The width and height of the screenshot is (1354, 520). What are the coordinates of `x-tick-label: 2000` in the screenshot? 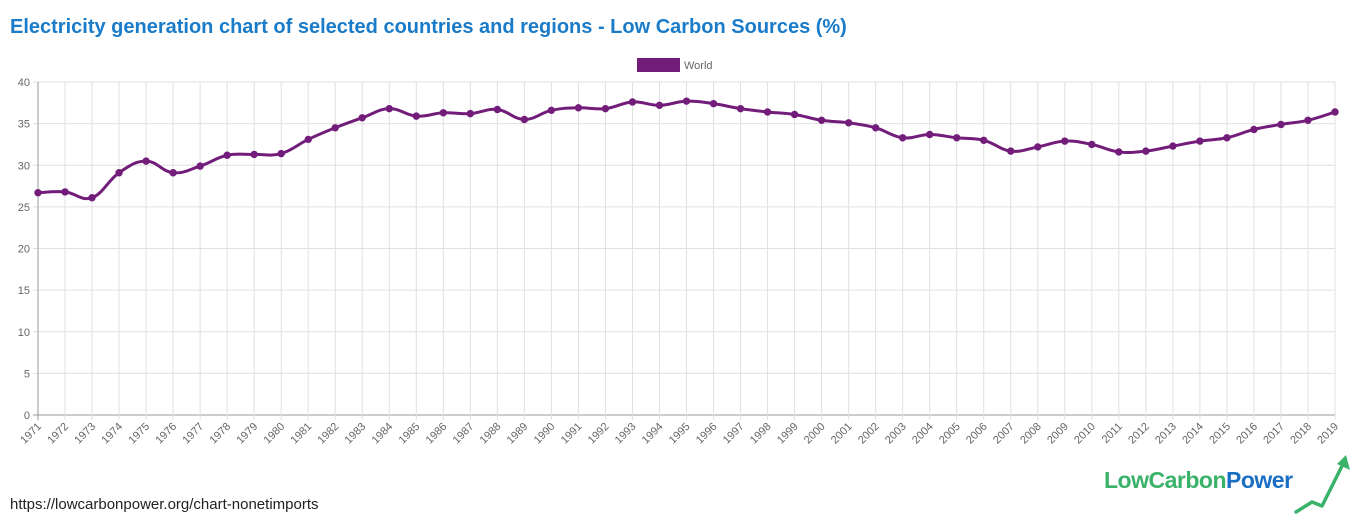 It's located at (815, 434).